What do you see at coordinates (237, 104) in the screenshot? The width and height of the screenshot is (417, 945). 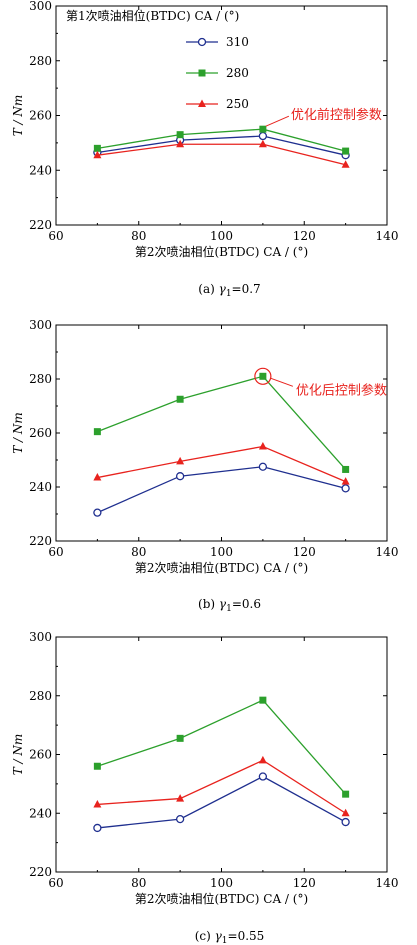 I see `legend-label-250: 250` at bounding box center [237, 104].